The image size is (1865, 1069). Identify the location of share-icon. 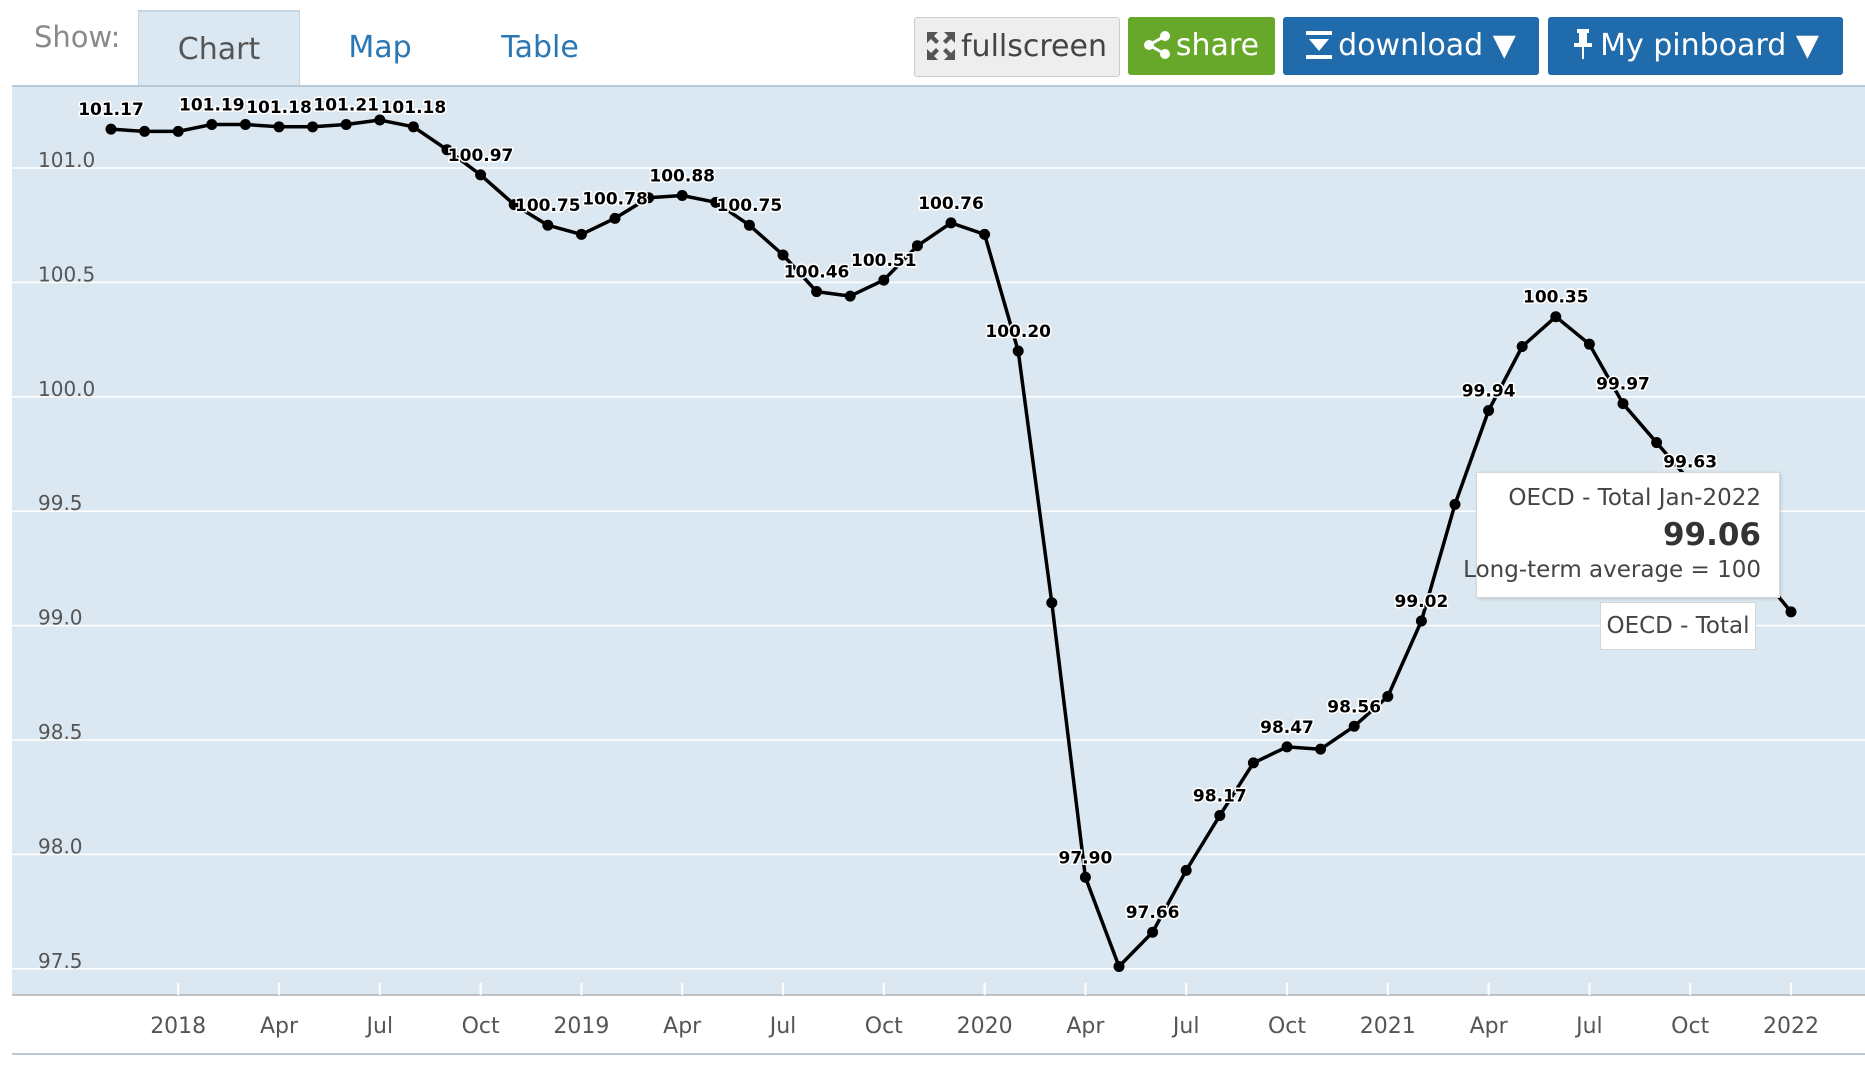
(1156, 46).